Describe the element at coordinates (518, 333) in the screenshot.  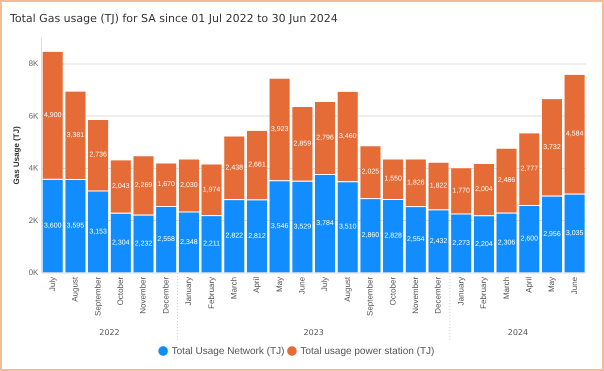
I see `text: 2024` at that location.